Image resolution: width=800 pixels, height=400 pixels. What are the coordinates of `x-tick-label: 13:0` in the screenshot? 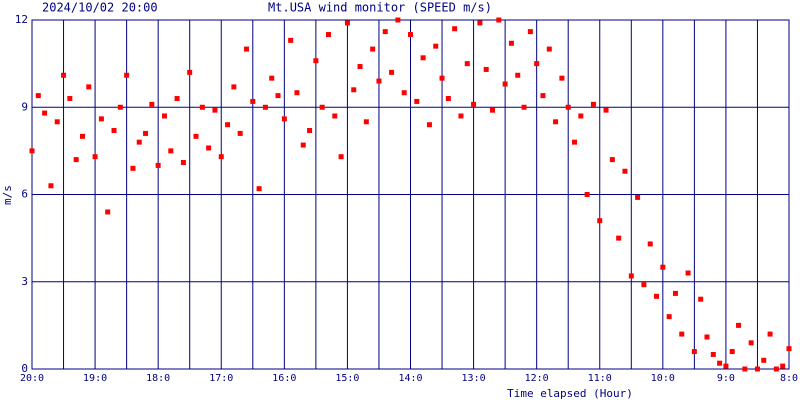 It's located at (474, 378).